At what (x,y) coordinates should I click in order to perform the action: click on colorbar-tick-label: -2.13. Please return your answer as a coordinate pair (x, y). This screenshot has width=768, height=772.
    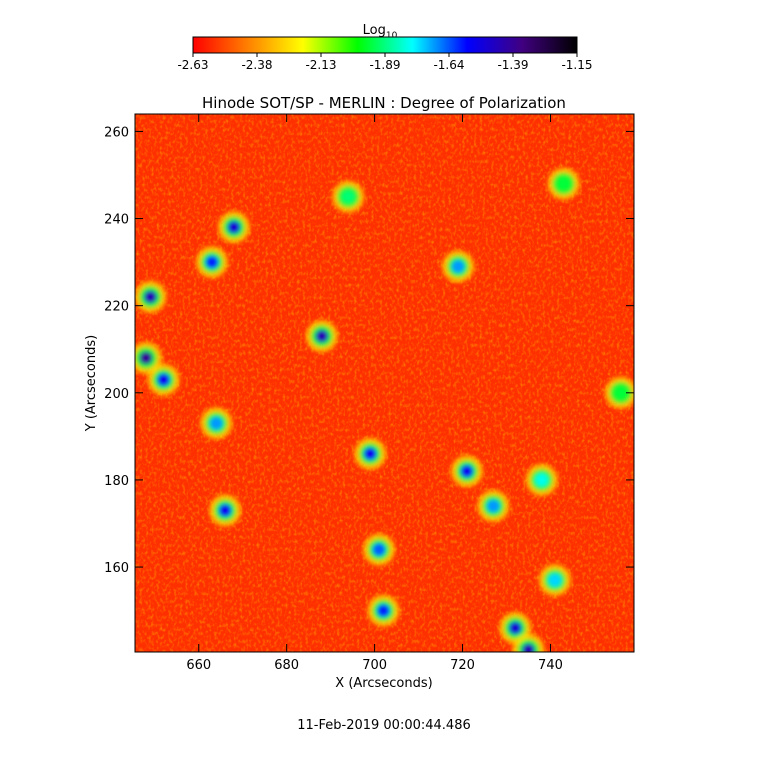
    Looking at the image, I should click on (320, 65).